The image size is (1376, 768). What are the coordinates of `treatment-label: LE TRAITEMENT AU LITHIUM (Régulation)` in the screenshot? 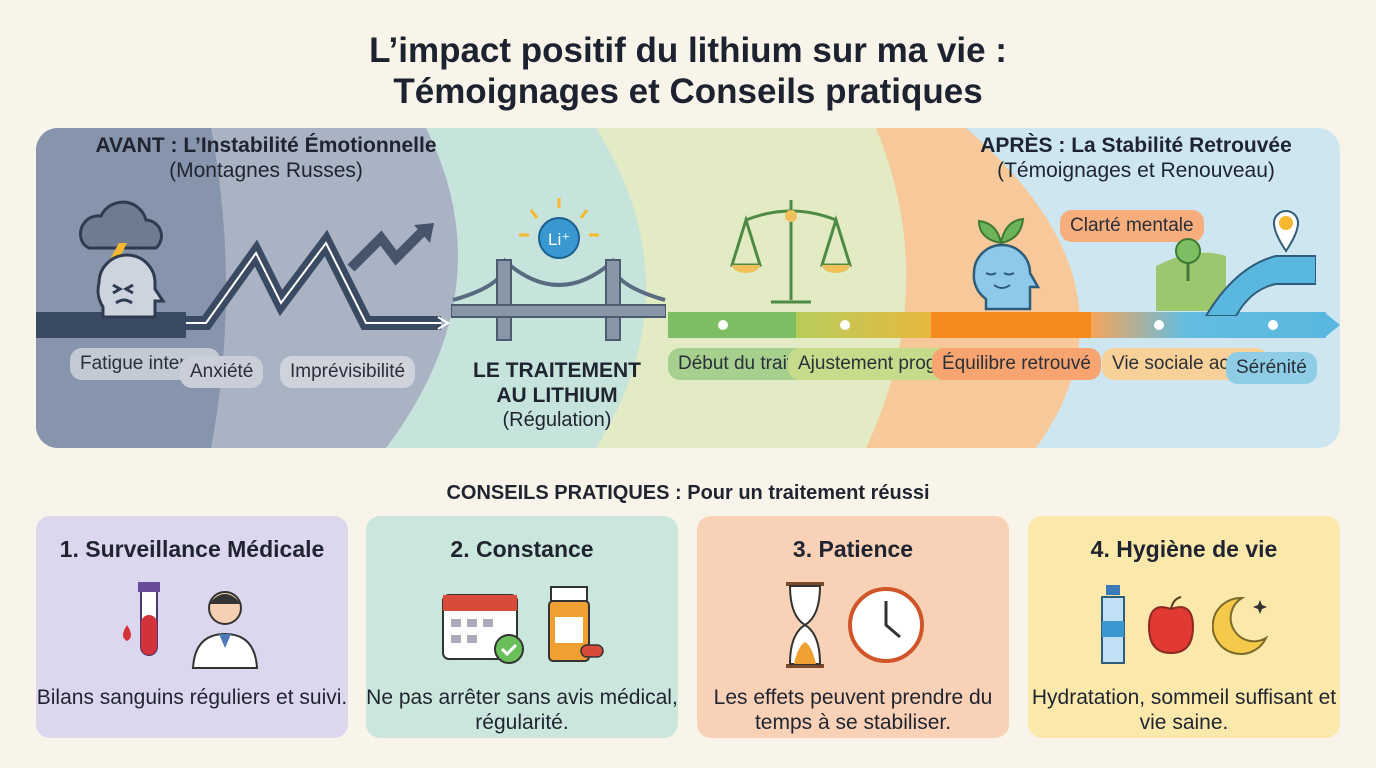 It's located at (557, 395).